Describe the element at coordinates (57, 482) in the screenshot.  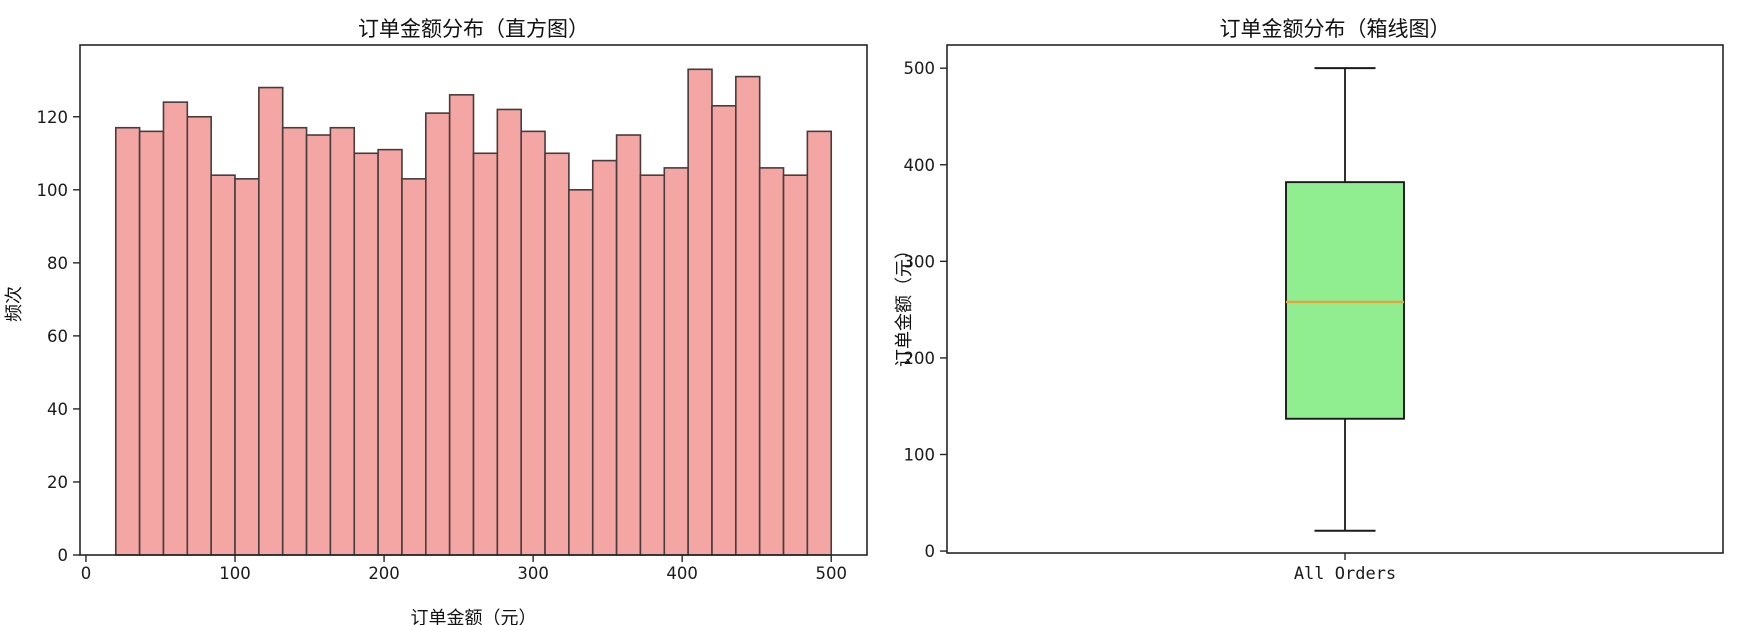
I see `y-tick-label: 20` at that location.